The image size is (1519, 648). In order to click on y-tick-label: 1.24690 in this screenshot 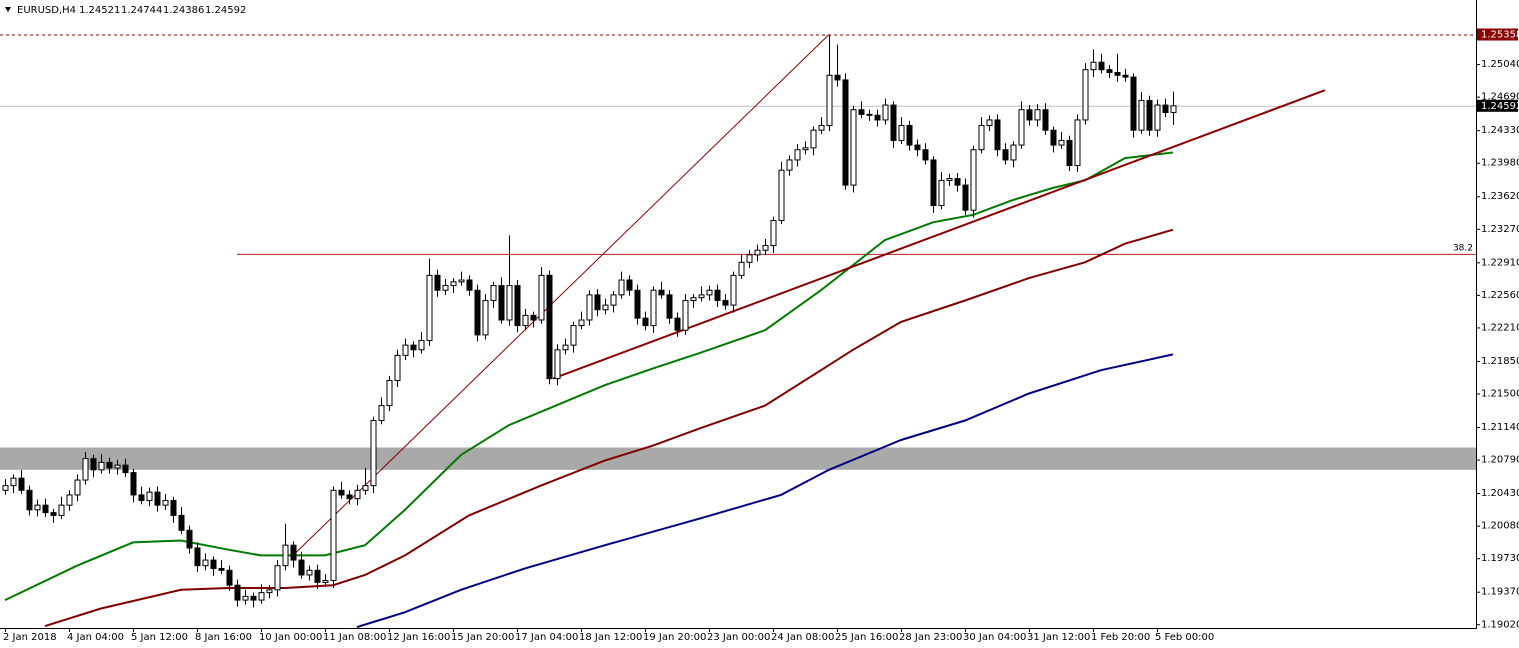, I will do `click(1500, 97)`.